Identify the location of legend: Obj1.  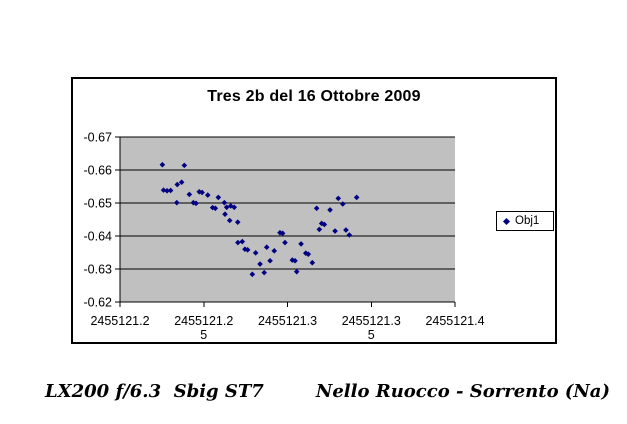
(525, 221).